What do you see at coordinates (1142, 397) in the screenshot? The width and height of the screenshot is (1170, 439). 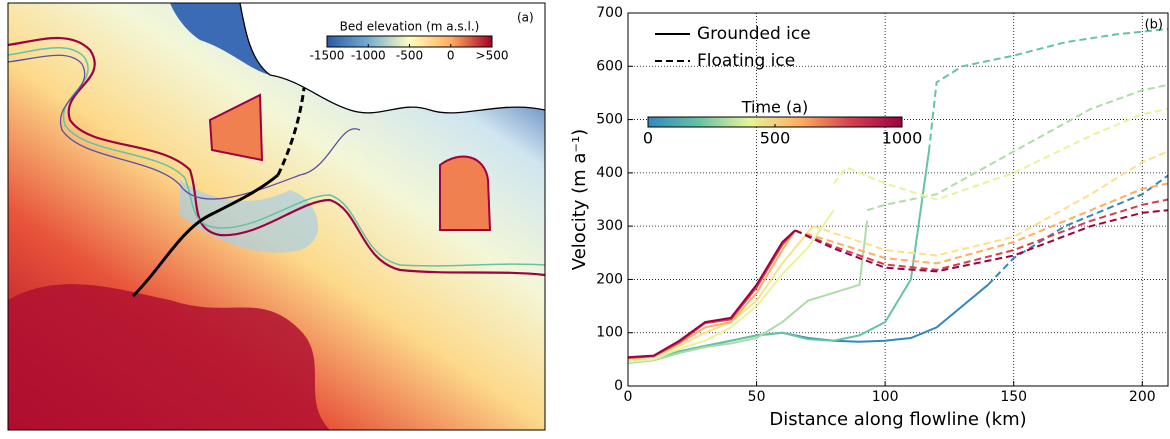 I see `x-tick-label: 200` at bounding box center [1142, 397].